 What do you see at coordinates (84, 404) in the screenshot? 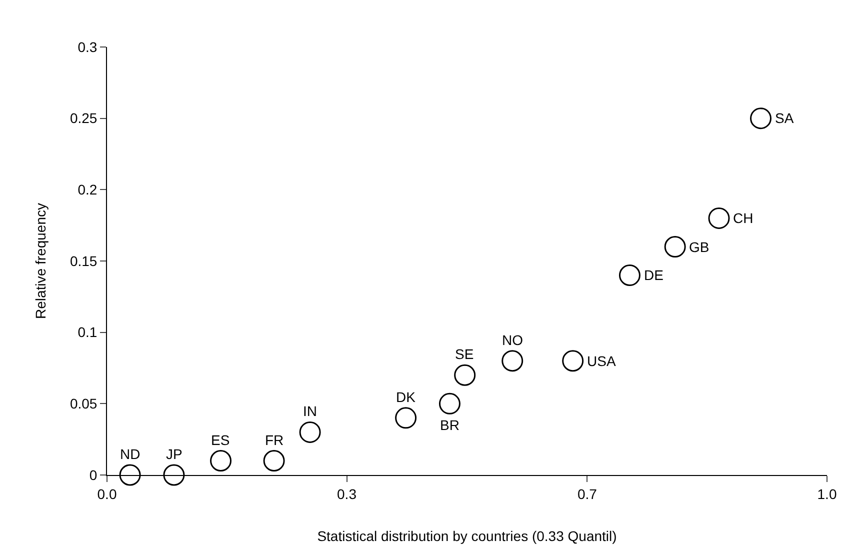
I see `y-tick-label: 0.05` at bounding box center [84, 404].